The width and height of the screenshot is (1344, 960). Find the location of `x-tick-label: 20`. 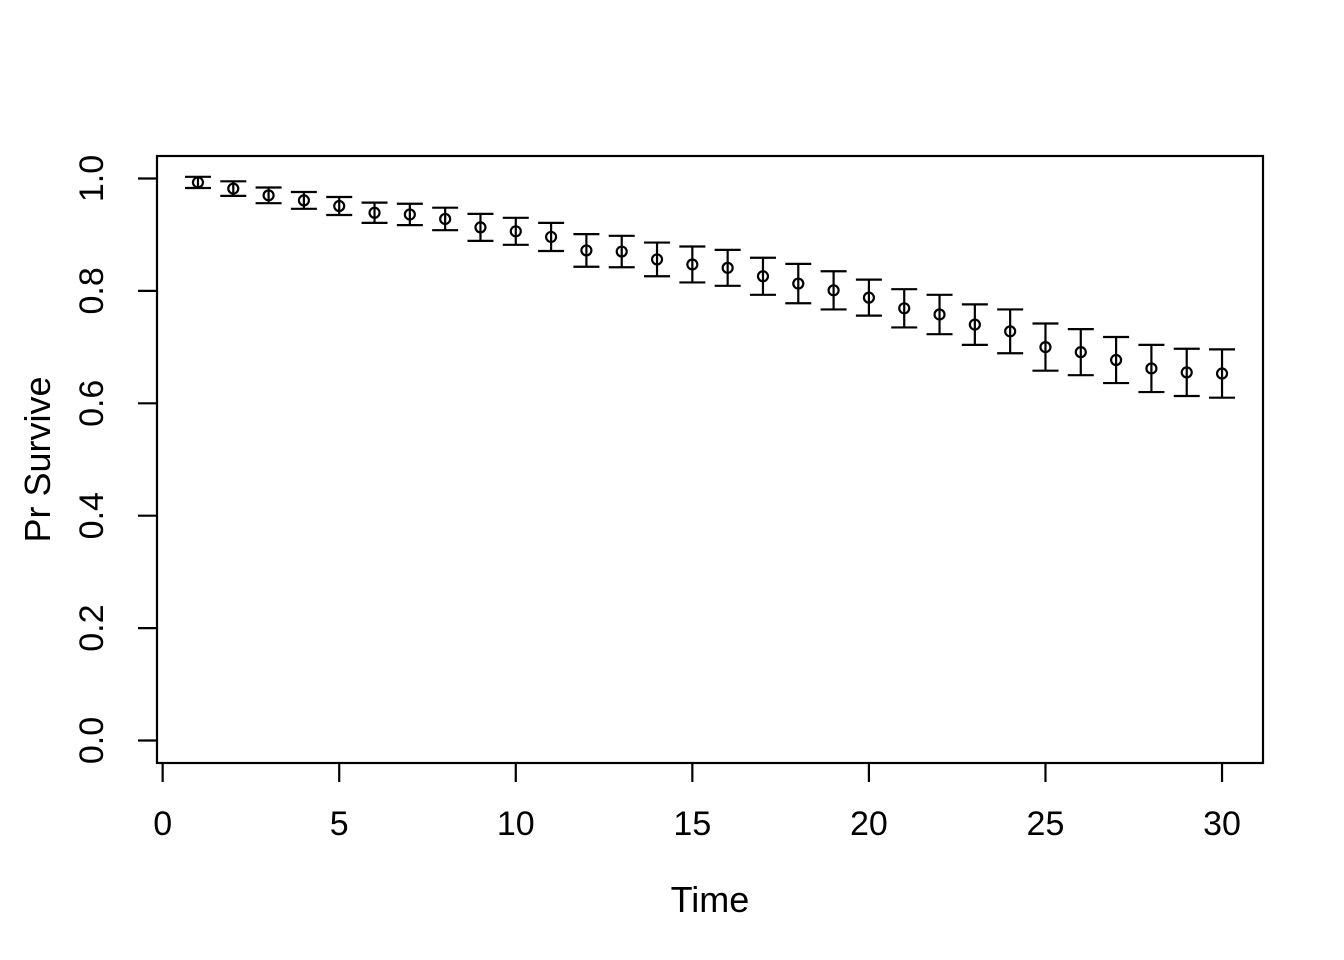

x-tick-label: 20 is located at coordinates (869, 824).